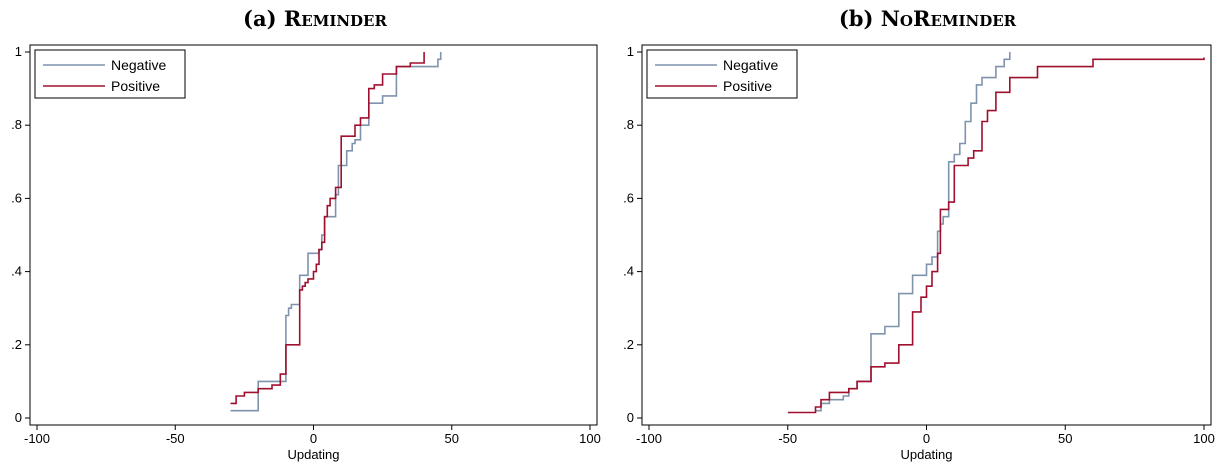 This screenshot has height=471, width=1227. Describe the element at coordinates (948, 18) in the screenshot. I see `panel-title-text-b: NoReminder` at that location.